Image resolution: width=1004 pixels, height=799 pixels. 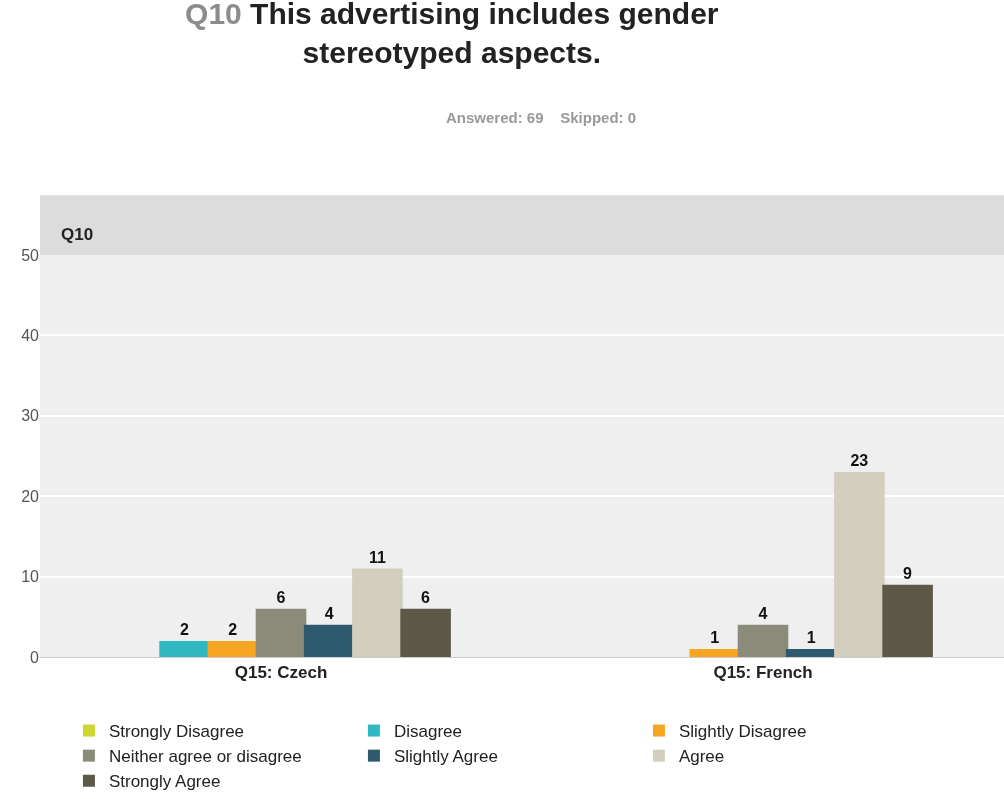 I want to click on y-tick-label: 50, so click(x=30, y=255).